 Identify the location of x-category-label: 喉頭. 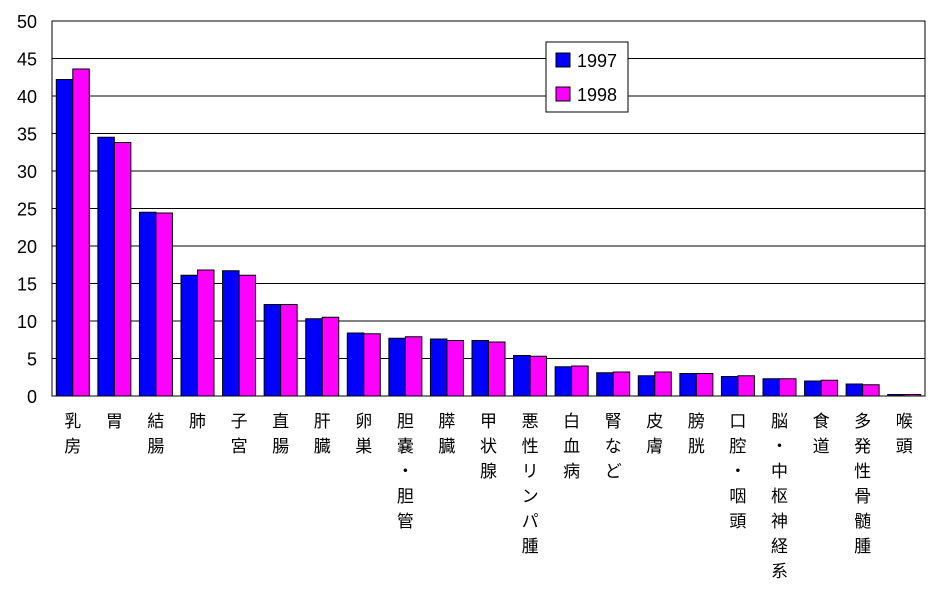
(904, 434).